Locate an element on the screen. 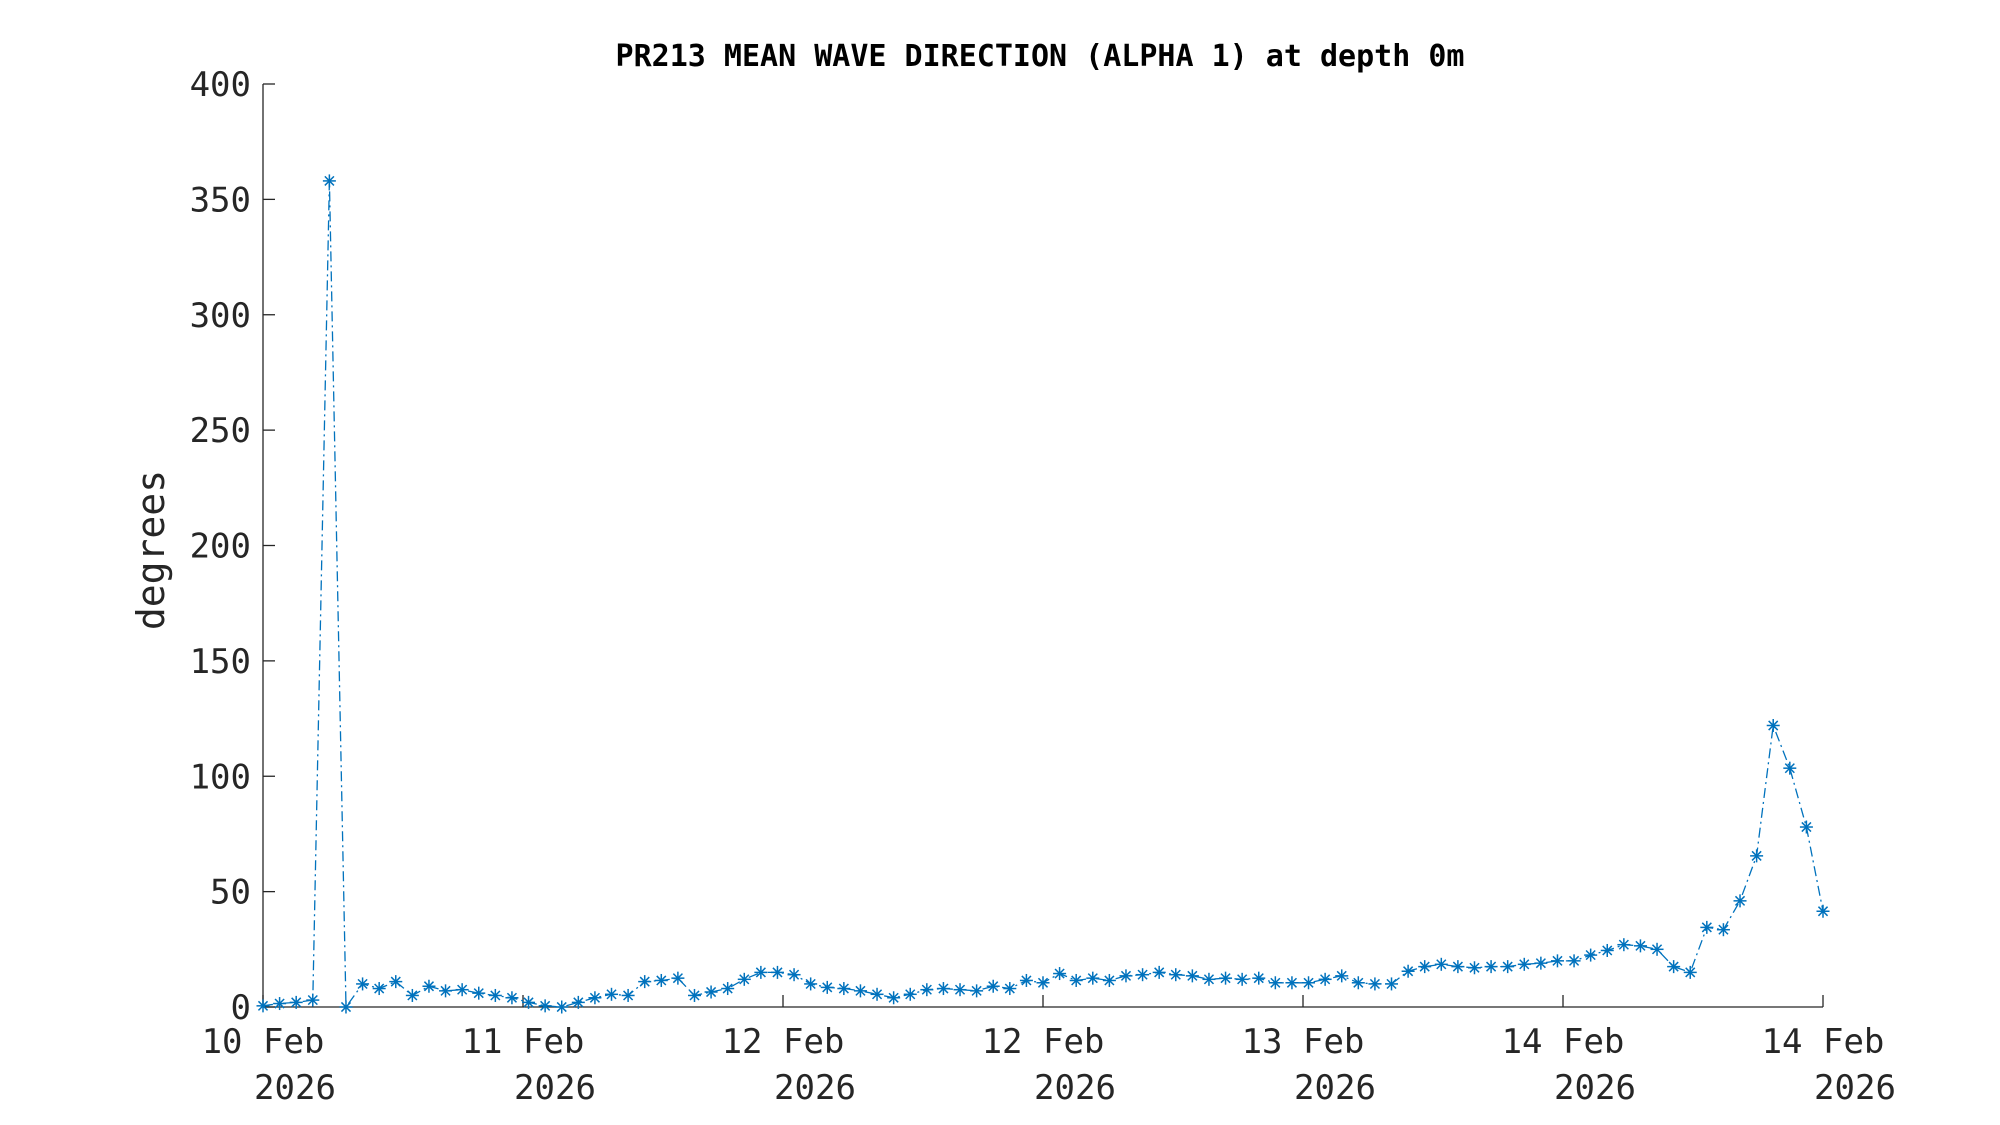 The image size is (2000, 1125). y-tick-label: 300 is located at coordinates (220, 316).